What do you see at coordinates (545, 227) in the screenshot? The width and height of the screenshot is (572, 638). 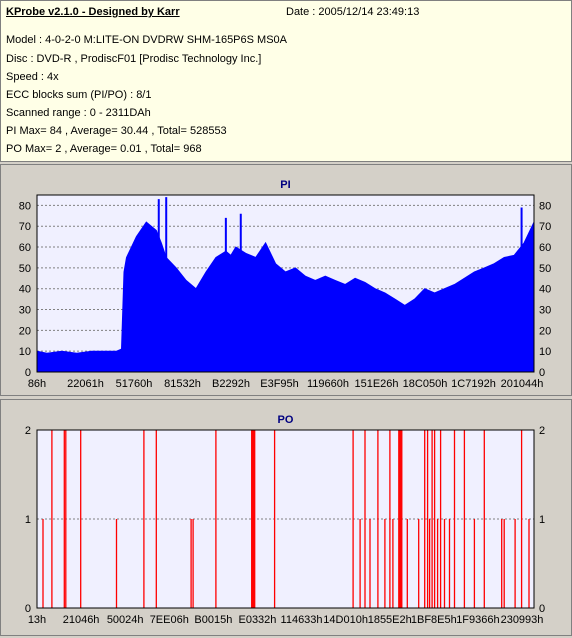 I see `pi-ytick-right: 70` at bounding box center [545, 227].